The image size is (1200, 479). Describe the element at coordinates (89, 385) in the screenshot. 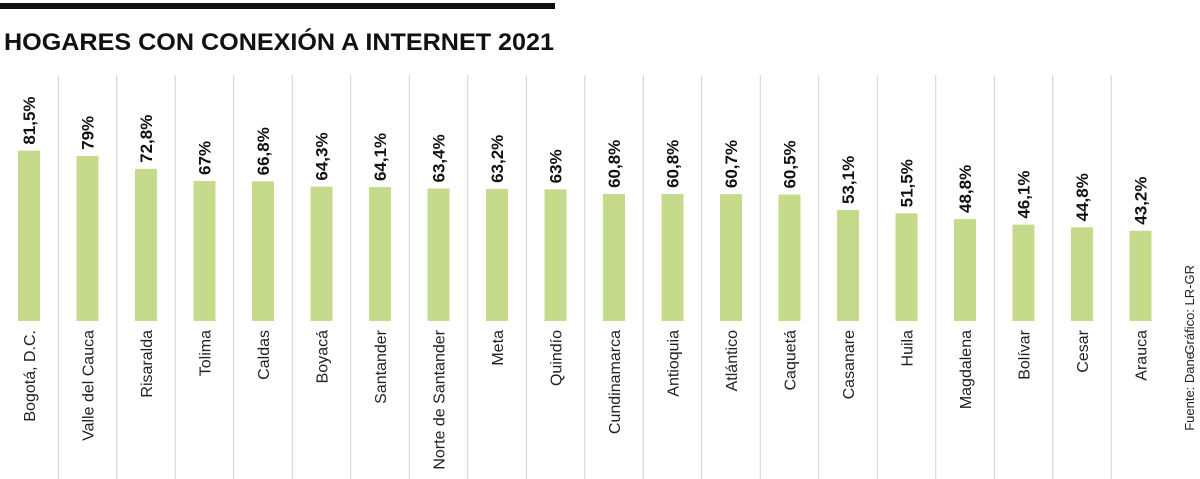

I see `x-tick-label: Valle del Cauca` at that location.